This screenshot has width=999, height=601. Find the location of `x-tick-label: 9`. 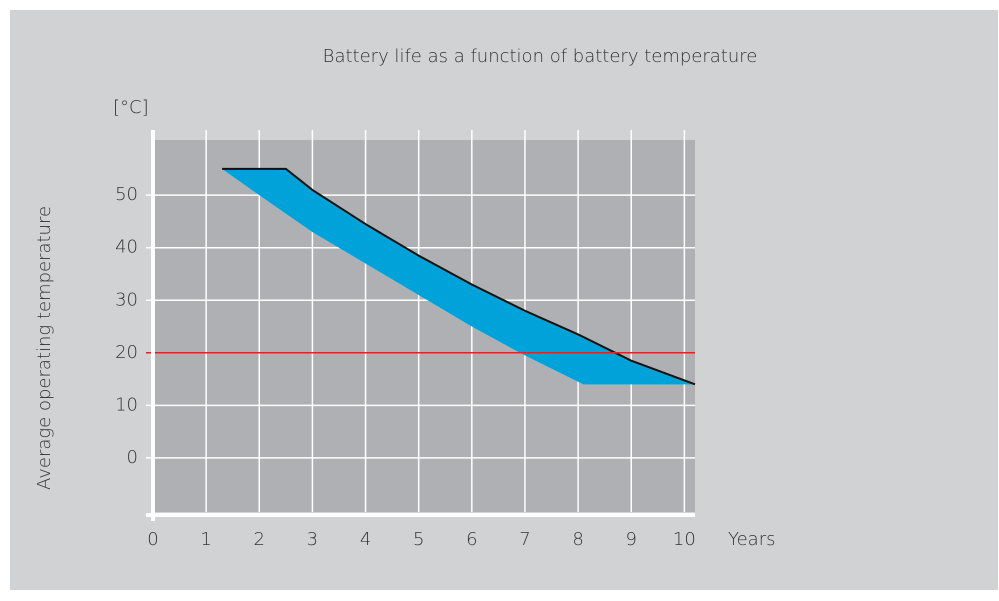

x-tick-label: 9 is located at coordinates (631, 539).